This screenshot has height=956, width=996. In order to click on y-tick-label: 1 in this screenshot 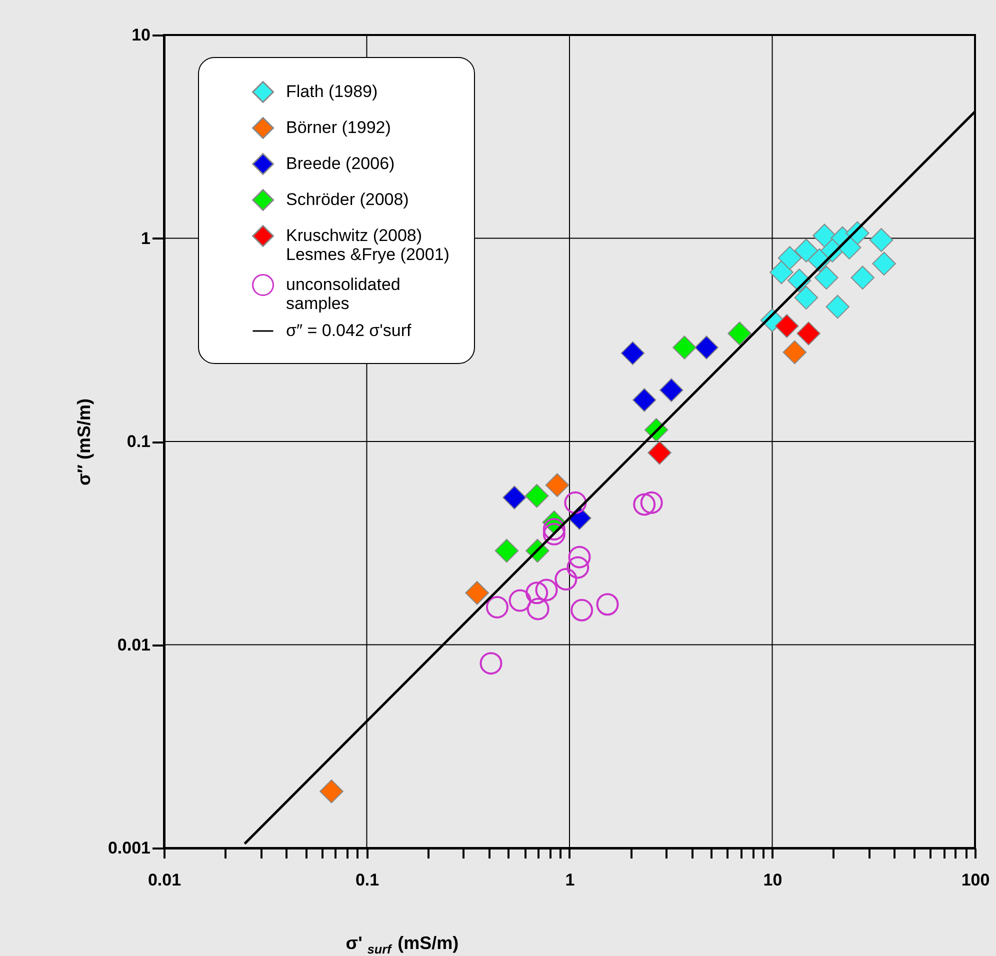, I will do `click(145, 238)`.